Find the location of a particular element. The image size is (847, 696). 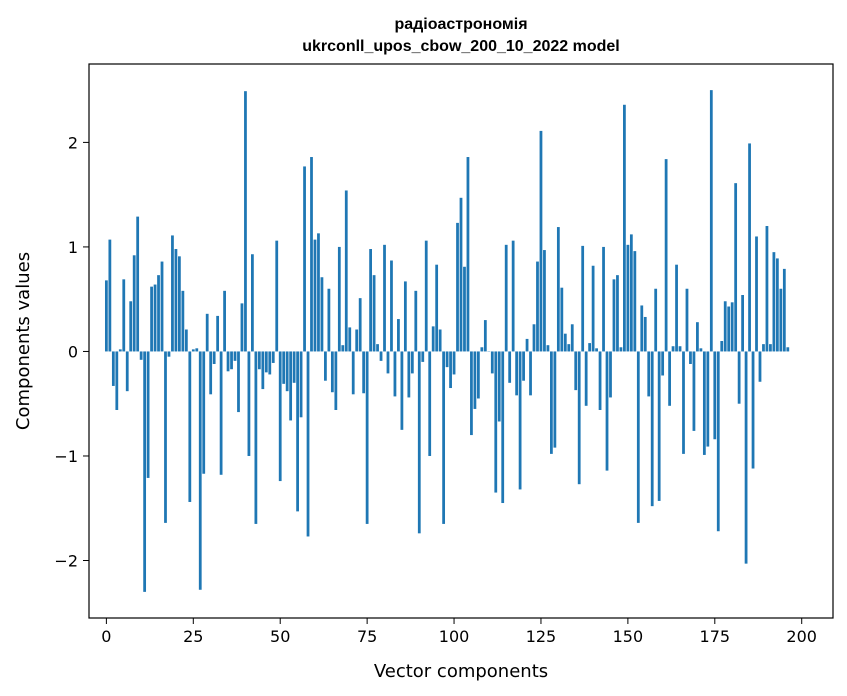

x-tick-label: 125 is located at coordinates (541, 636).